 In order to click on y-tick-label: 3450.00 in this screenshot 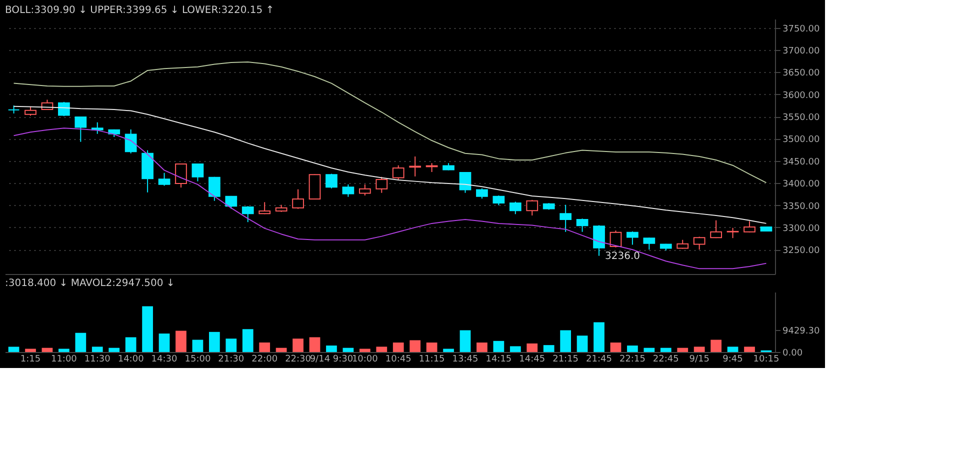, I will do `click(801, 162)`.